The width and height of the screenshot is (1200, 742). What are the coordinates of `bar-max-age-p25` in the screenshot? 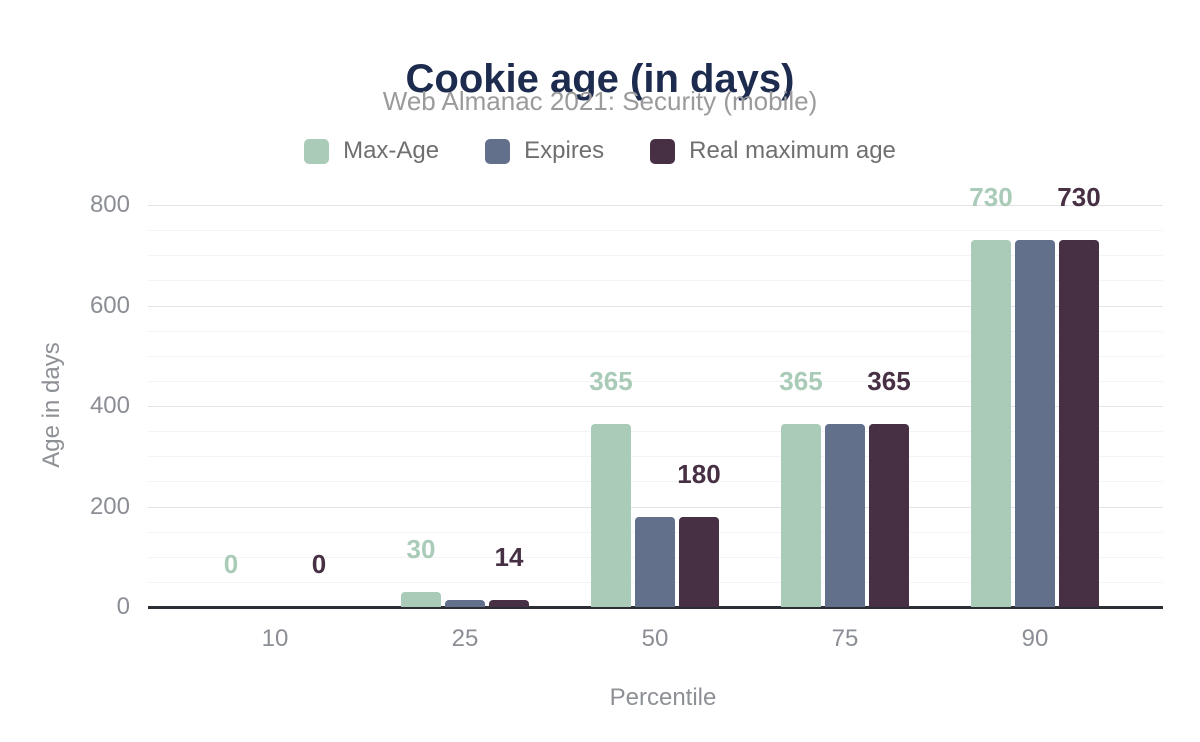 It's located at (421, 599).